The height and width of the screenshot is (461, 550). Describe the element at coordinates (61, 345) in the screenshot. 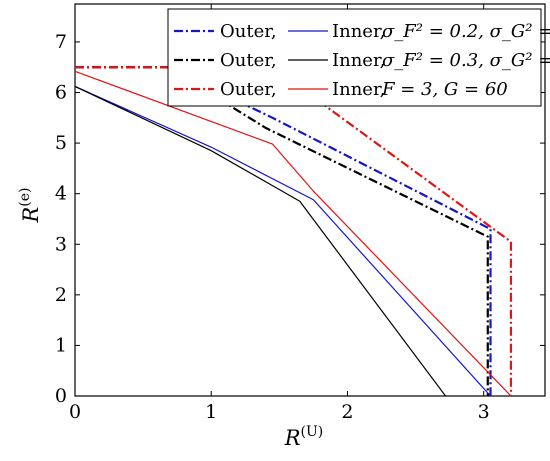

I see `y-tick-label: 1` at that location.